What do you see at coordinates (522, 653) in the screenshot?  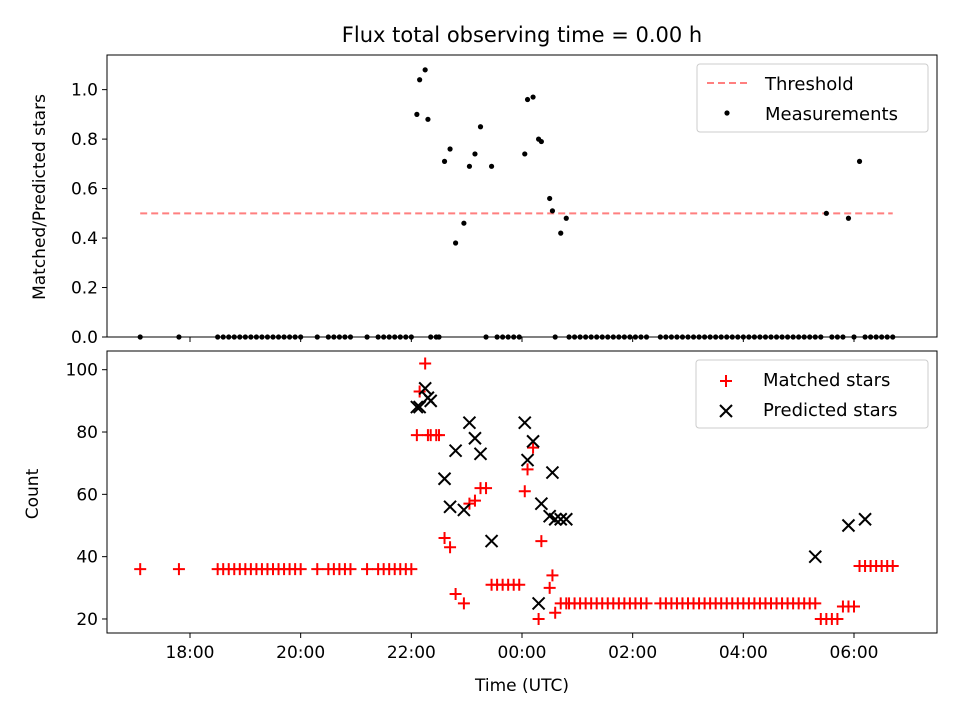 I see `bottom-x-tick-label: 00:00` at bounding box center [522, 653].